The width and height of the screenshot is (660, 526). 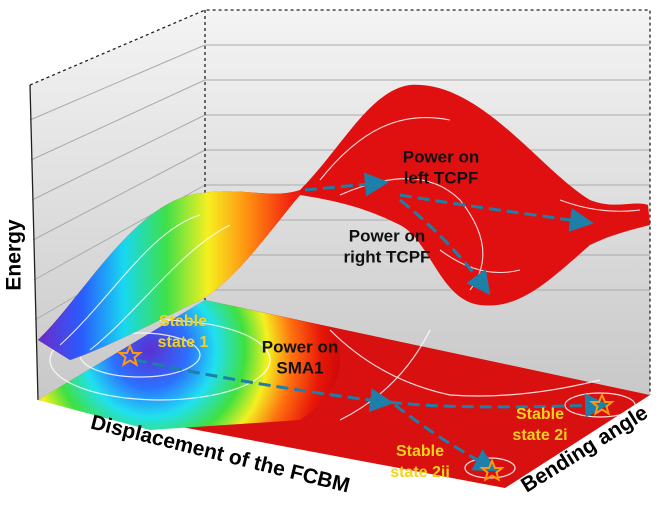 What do you see at coordinates (299, 367) in the screenshot?
I see `annotation: SMA1` at bounding box center [299, 367].